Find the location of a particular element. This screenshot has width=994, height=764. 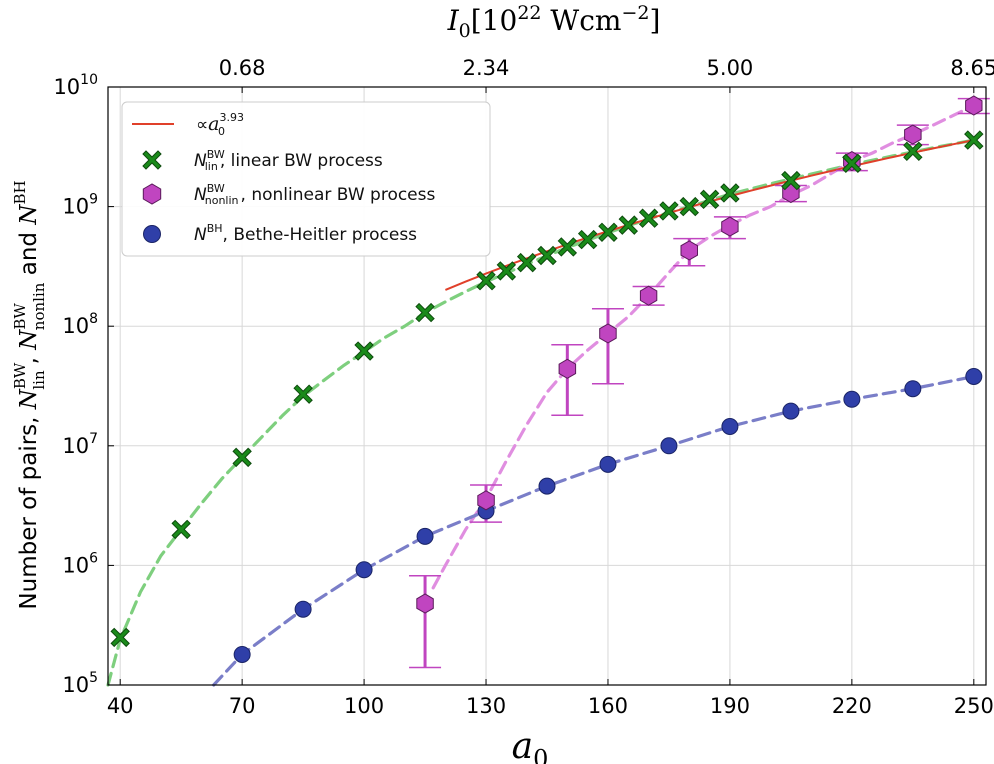

legend-fit-prefix: ∝ is located at coordinates (202, 125).